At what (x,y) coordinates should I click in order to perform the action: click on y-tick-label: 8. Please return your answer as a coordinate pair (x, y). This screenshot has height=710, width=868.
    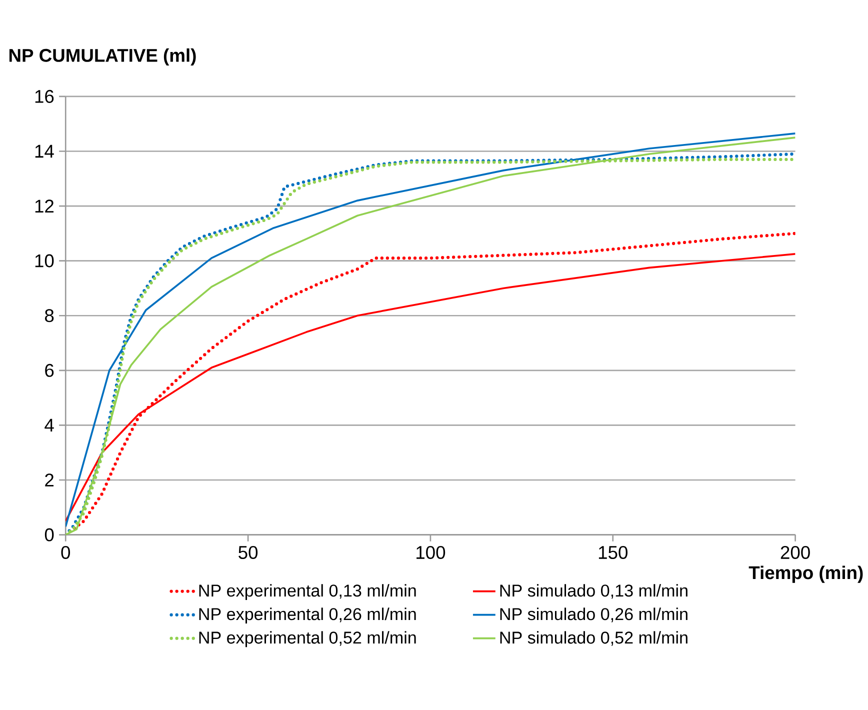
    Looking at the image, I should click on (49, 315).